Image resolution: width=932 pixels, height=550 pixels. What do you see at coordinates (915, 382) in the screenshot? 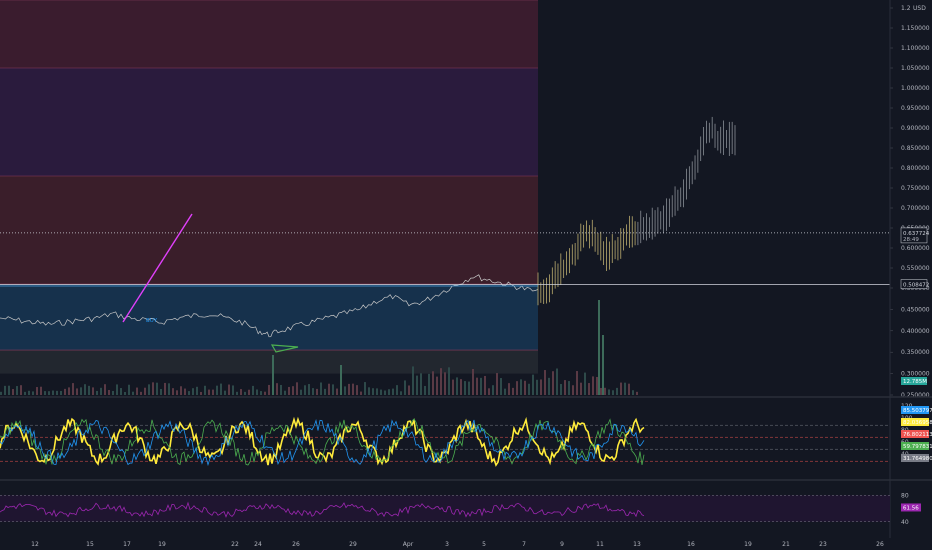
I see `volume-tag-text: 12.785M` at bounding box center [915, 382].